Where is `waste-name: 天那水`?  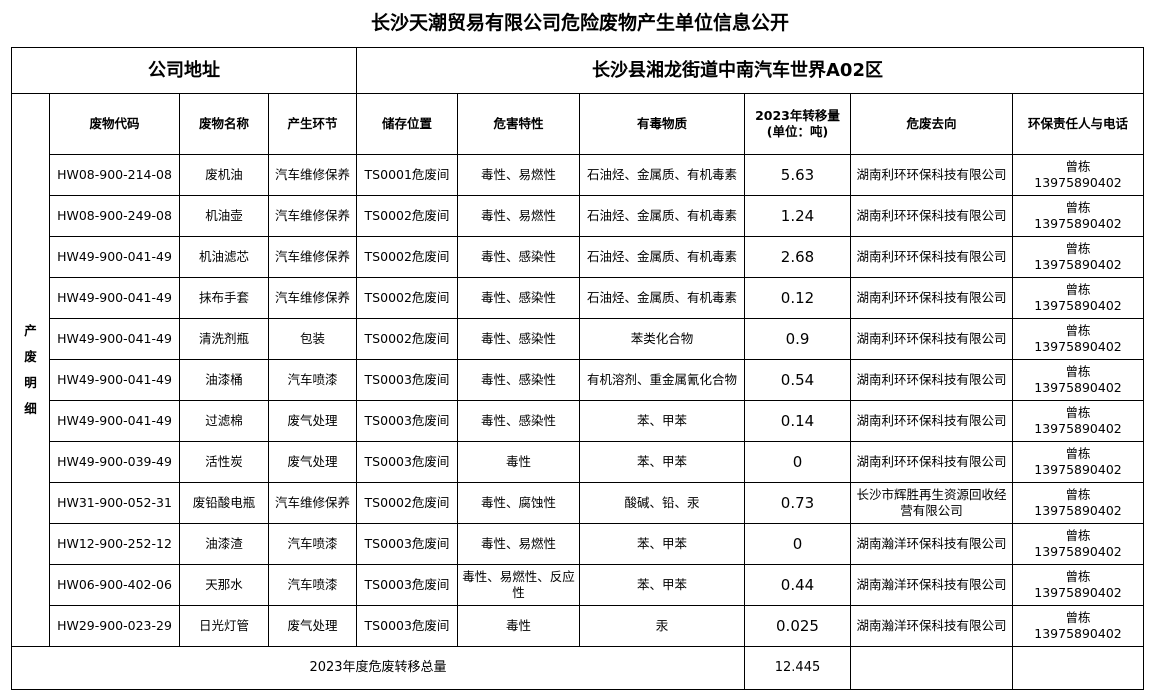
waste-name: 天那水 is located at coordinates (224, 585).